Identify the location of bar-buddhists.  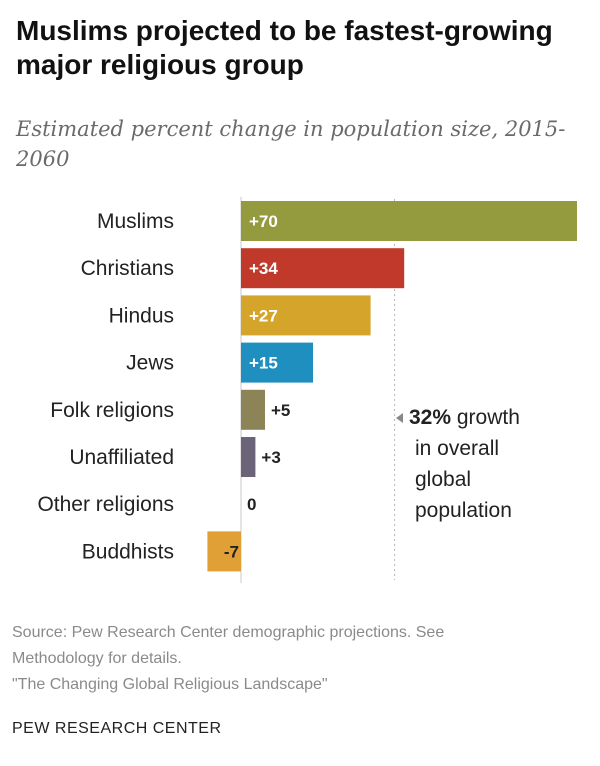
(224, 551).